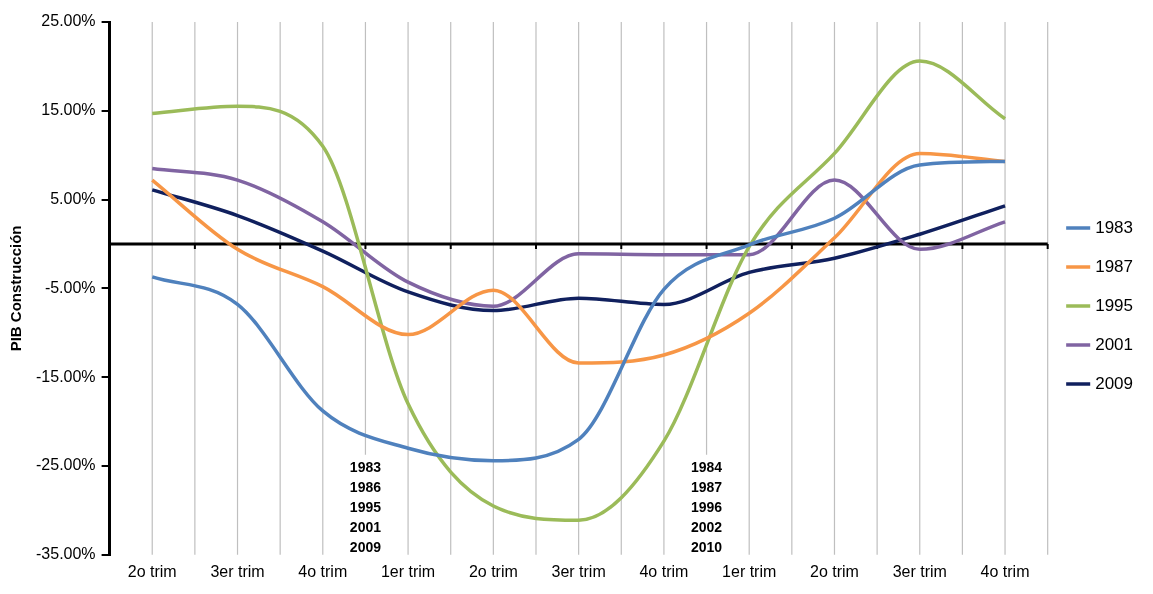 The image size is (1153, 594). What do you see at coordinates (73, 199) in the screenshot?
I see `y-tick-label: 5.00%` at bounding box center [73, 199].